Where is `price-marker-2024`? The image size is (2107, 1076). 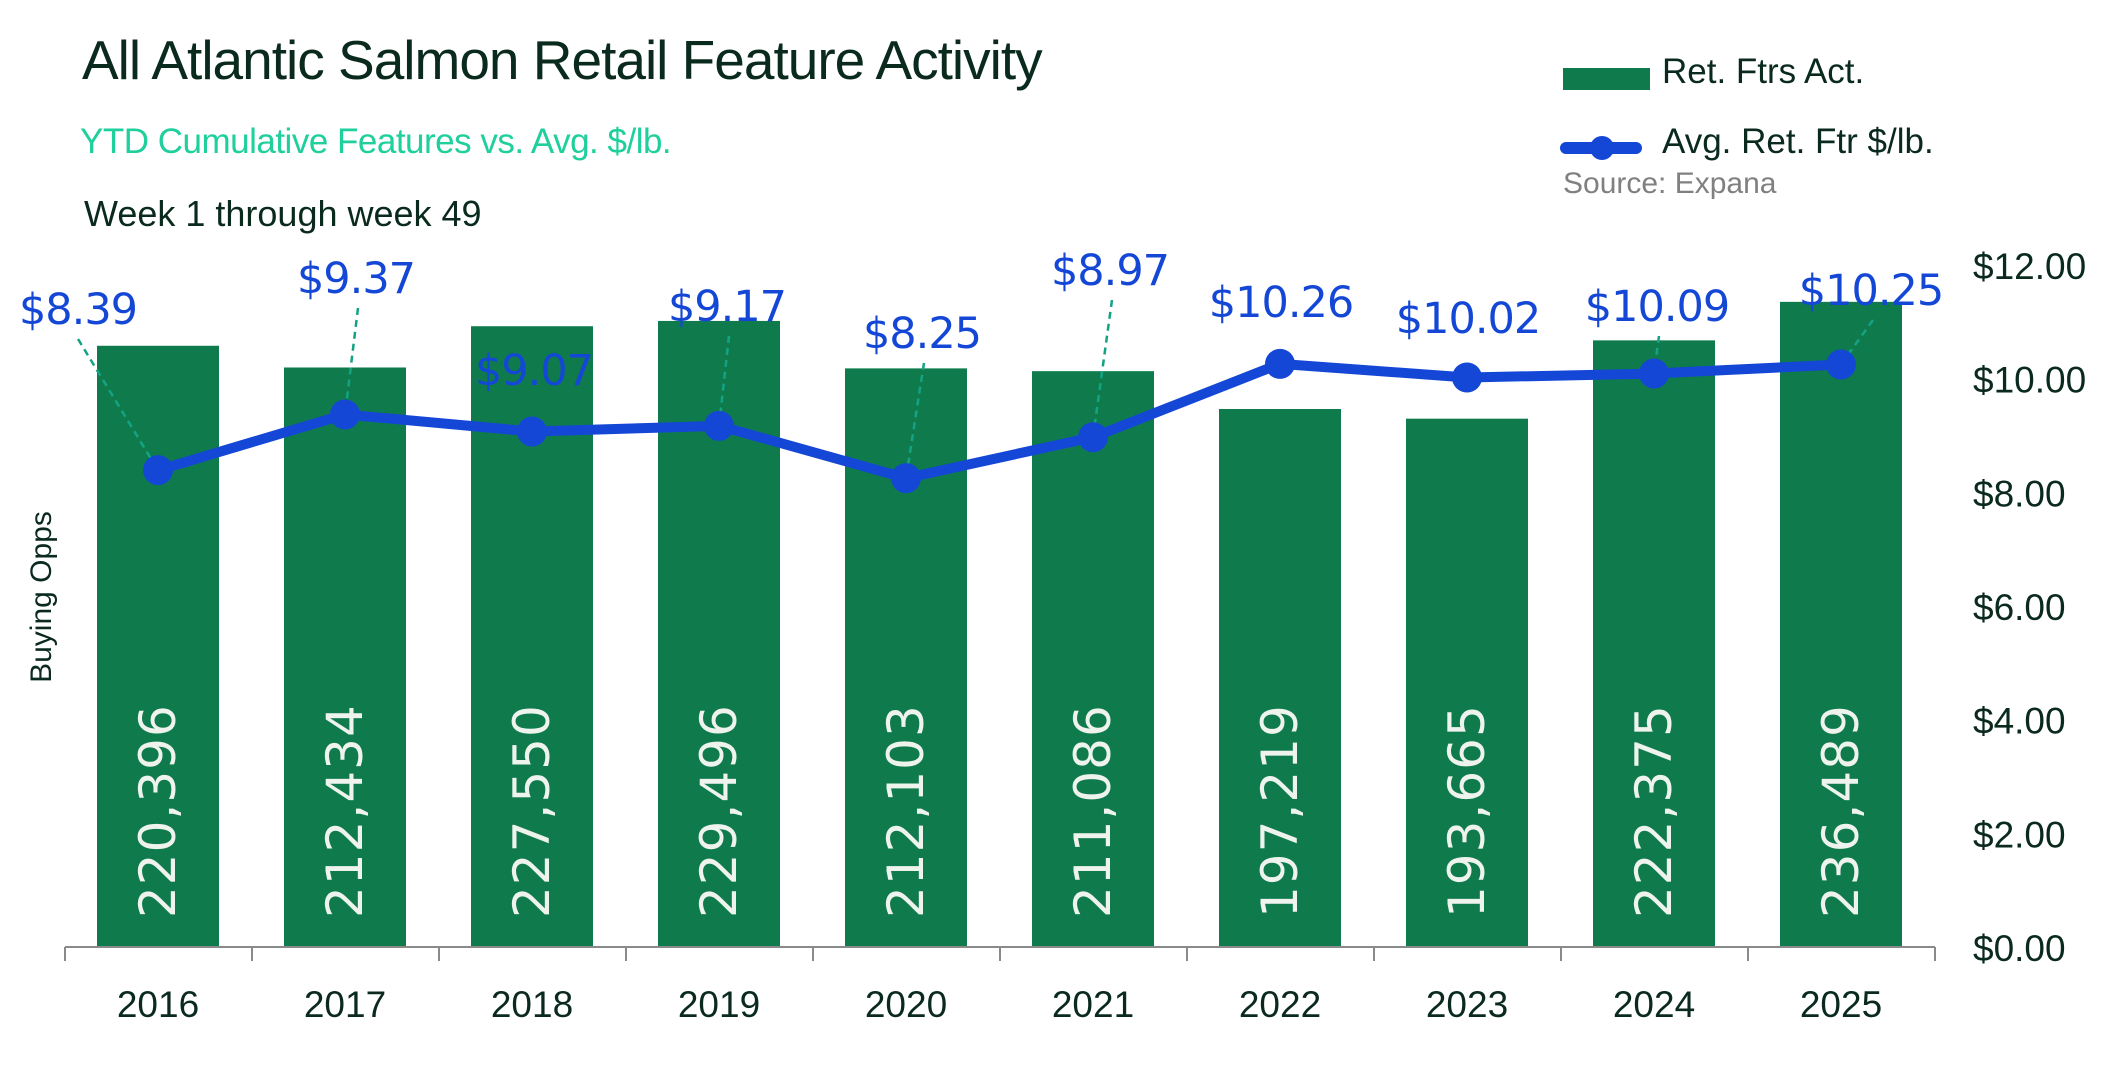 price-marker-2024 is located at coordinates (1654, 373).